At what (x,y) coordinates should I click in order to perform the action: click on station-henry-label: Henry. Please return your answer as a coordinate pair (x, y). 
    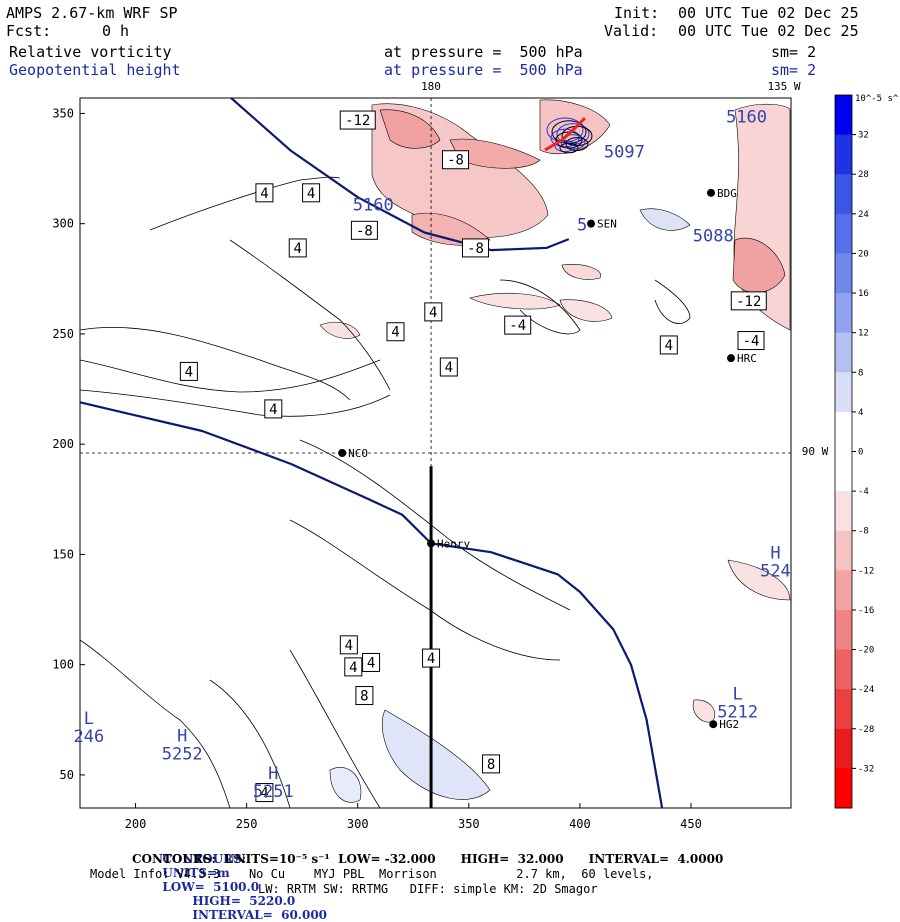
    Looking at the image, I should click on (453, 543).